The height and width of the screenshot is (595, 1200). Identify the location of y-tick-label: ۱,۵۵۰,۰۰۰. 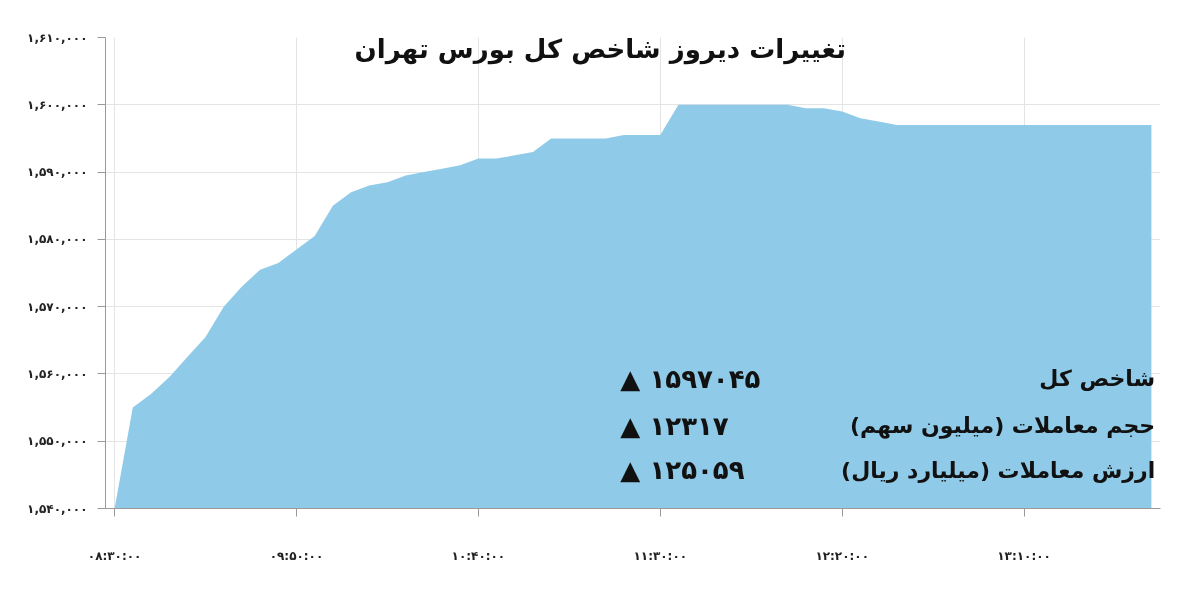
(57, 441).